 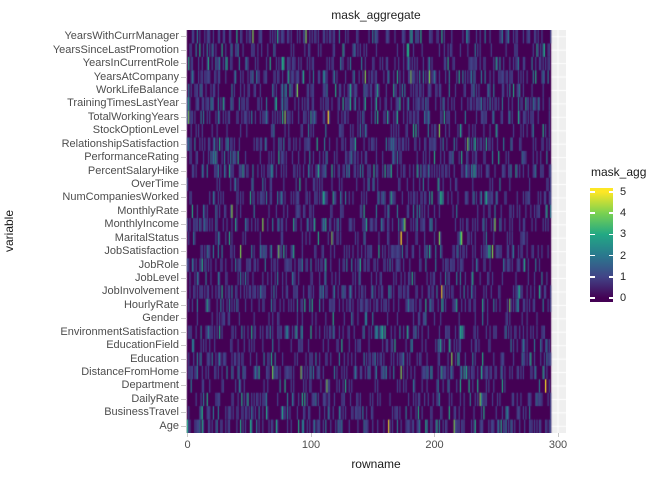 What do you see at coordinates (311, 445) in the screenshot?
I see `x-axis-label: 100` at bounding box center [311, 445].